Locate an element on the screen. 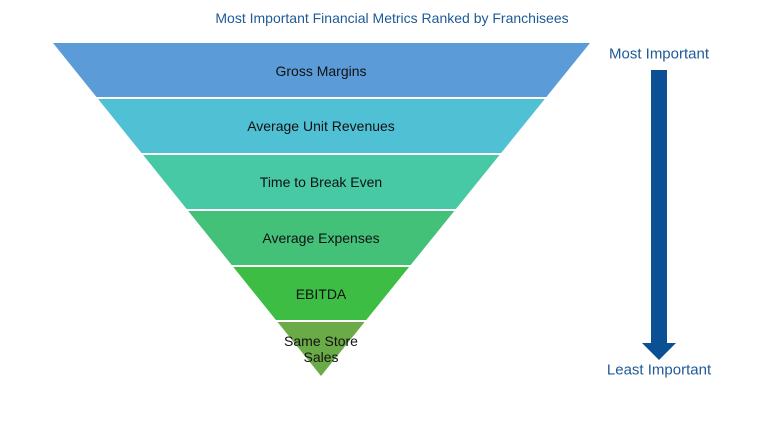 This screenshot has width=765, height=430. level-label: Same Store Sales is located at coordinates (321, 349).